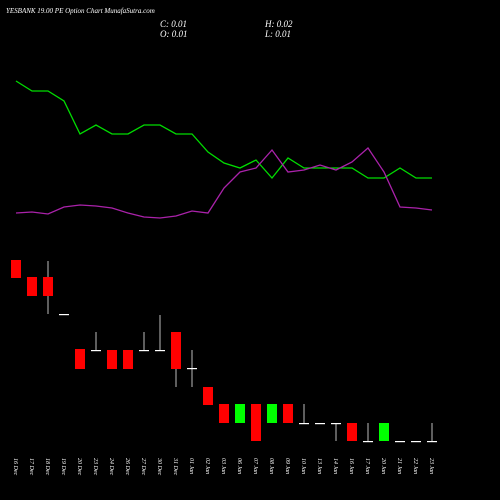  What do you see at coordinates (47, 466) in the screenshot?
I see `x-tick-label: 18 Dec` at bounding box center [47, 466].